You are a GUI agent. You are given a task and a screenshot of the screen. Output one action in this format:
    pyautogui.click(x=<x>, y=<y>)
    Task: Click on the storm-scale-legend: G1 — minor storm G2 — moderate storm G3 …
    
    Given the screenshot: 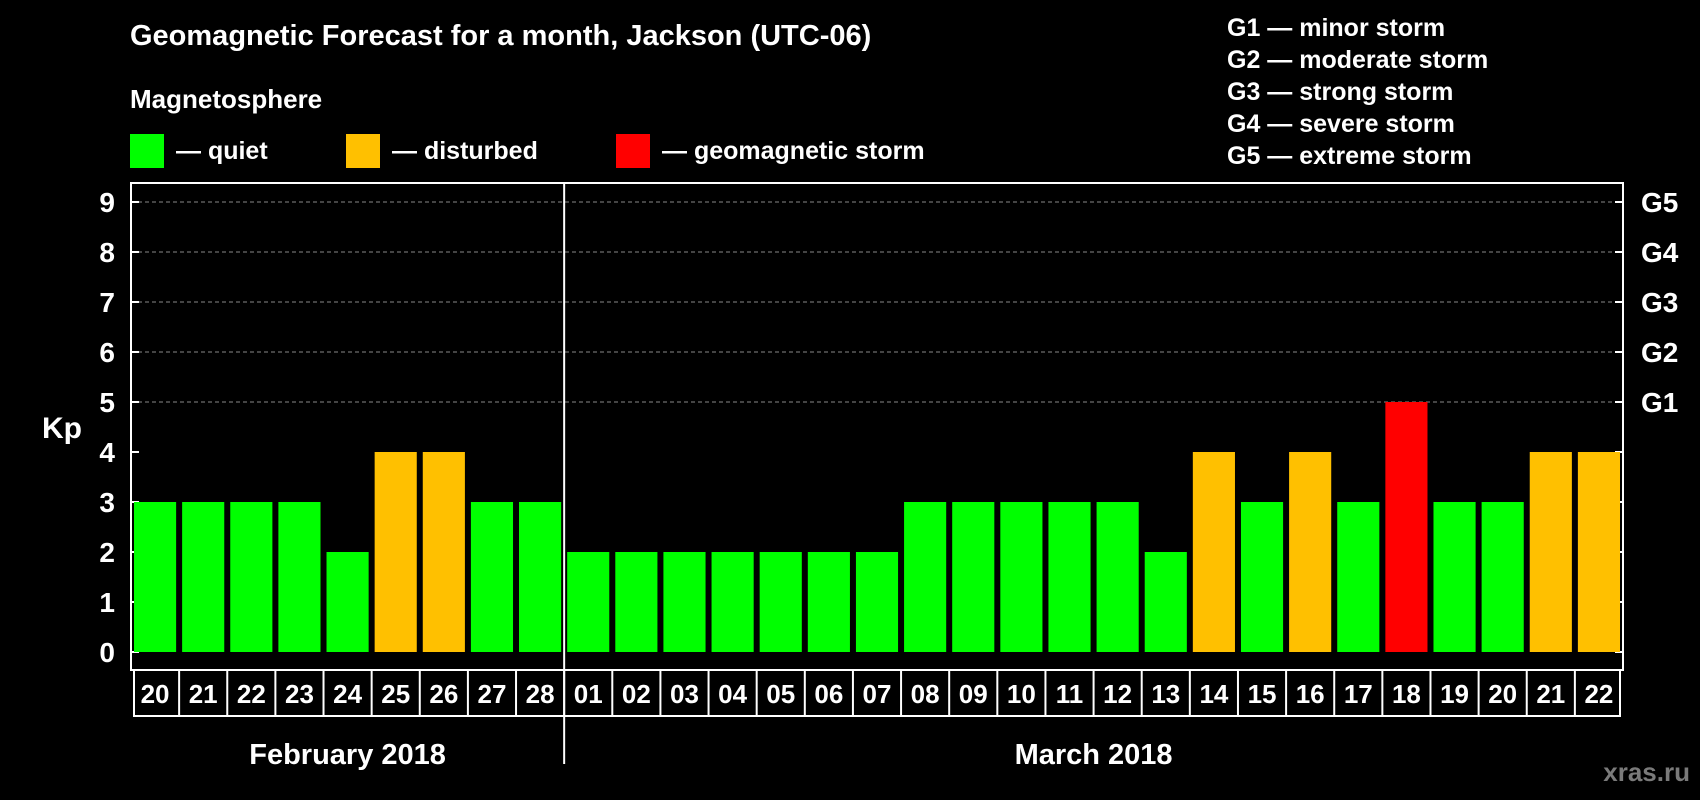 What is the action you would take?
    pyautogui.click(x=1357, y=92)
    